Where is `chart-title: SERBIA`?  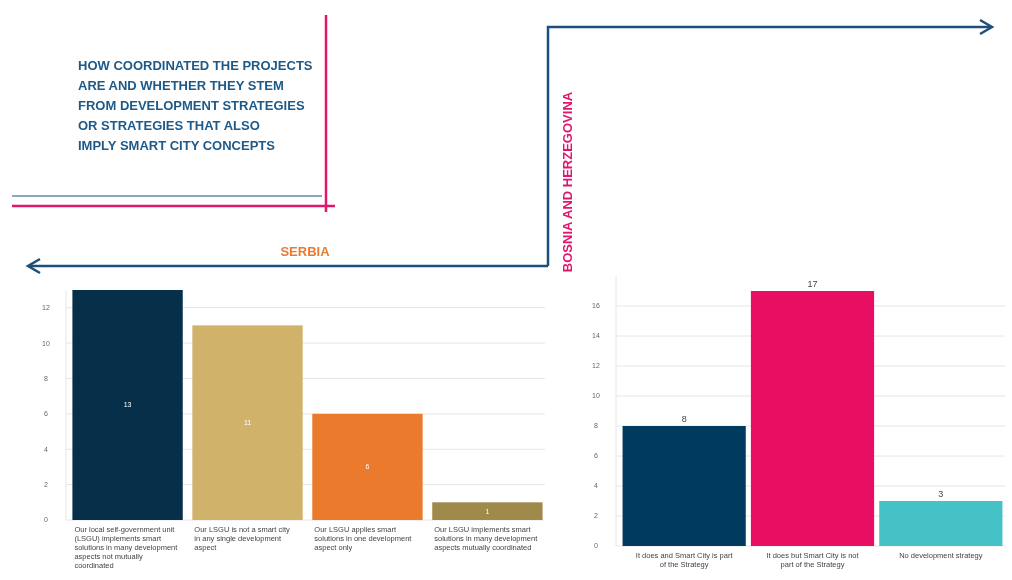 chart-title: SERBIA is located at coordinates (305, 251).